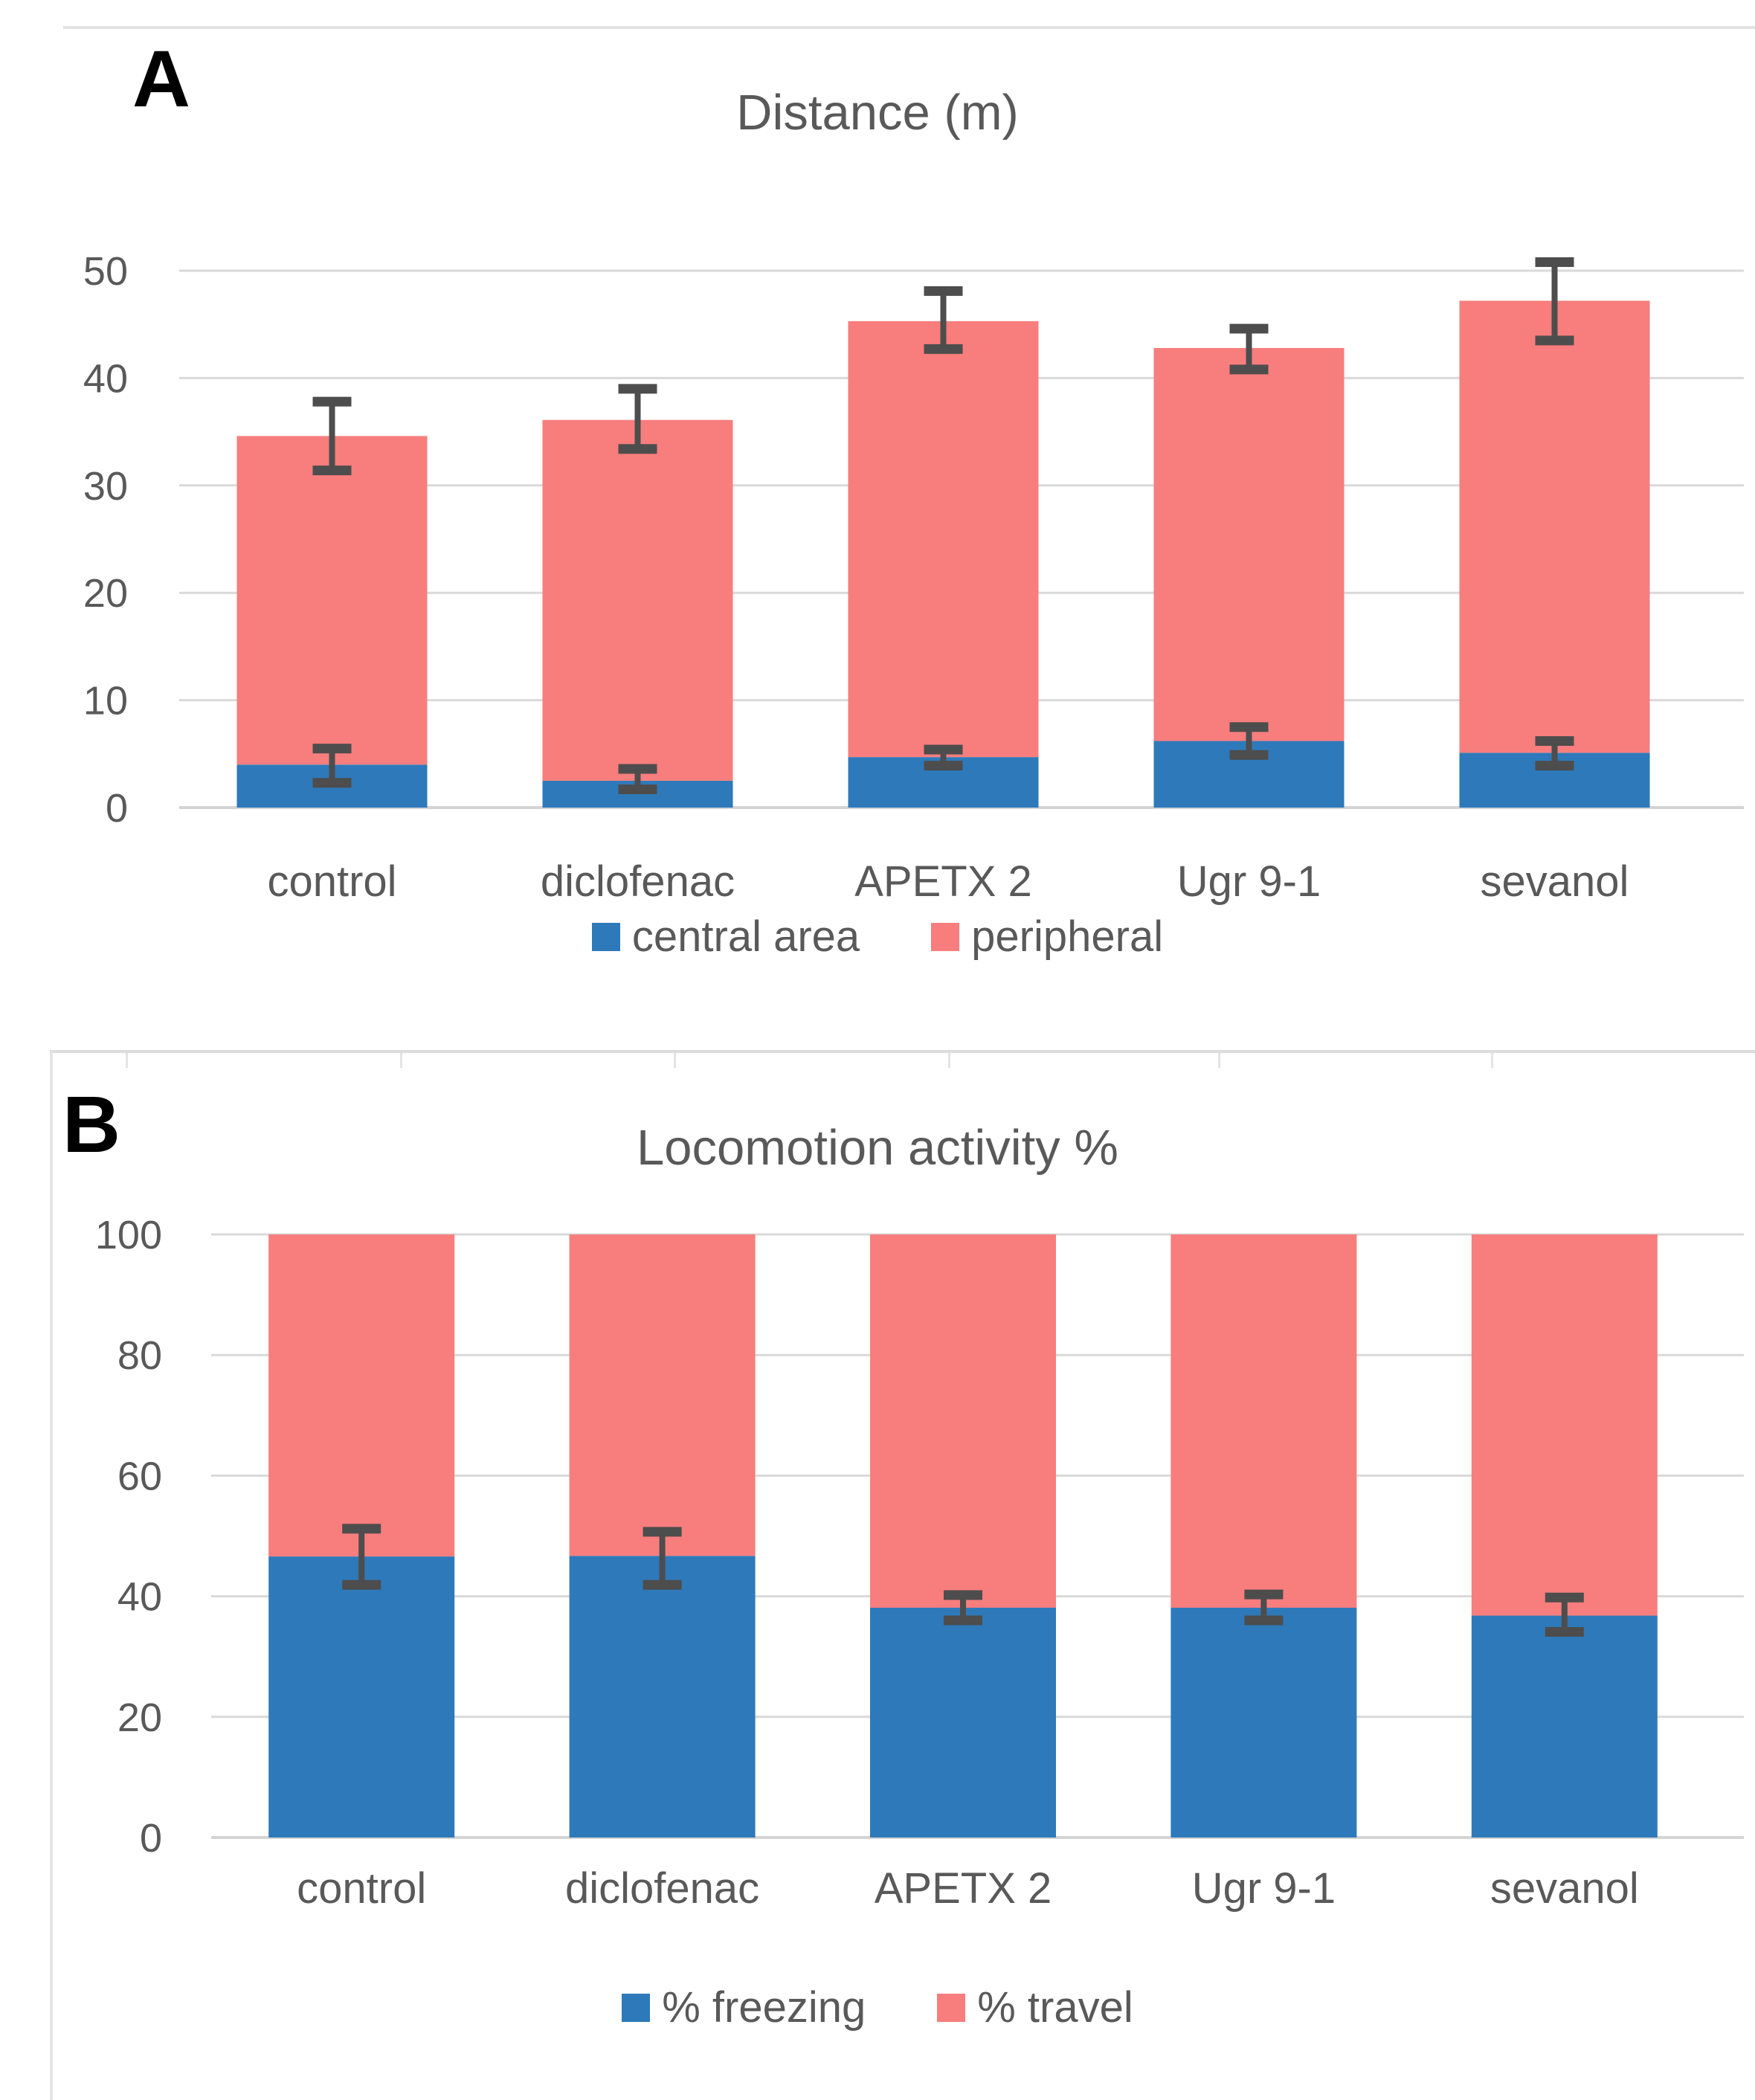  Describe the element at coordinates (139, 1355) in the screenshot. I see `y-tick-label: 80` at that location.